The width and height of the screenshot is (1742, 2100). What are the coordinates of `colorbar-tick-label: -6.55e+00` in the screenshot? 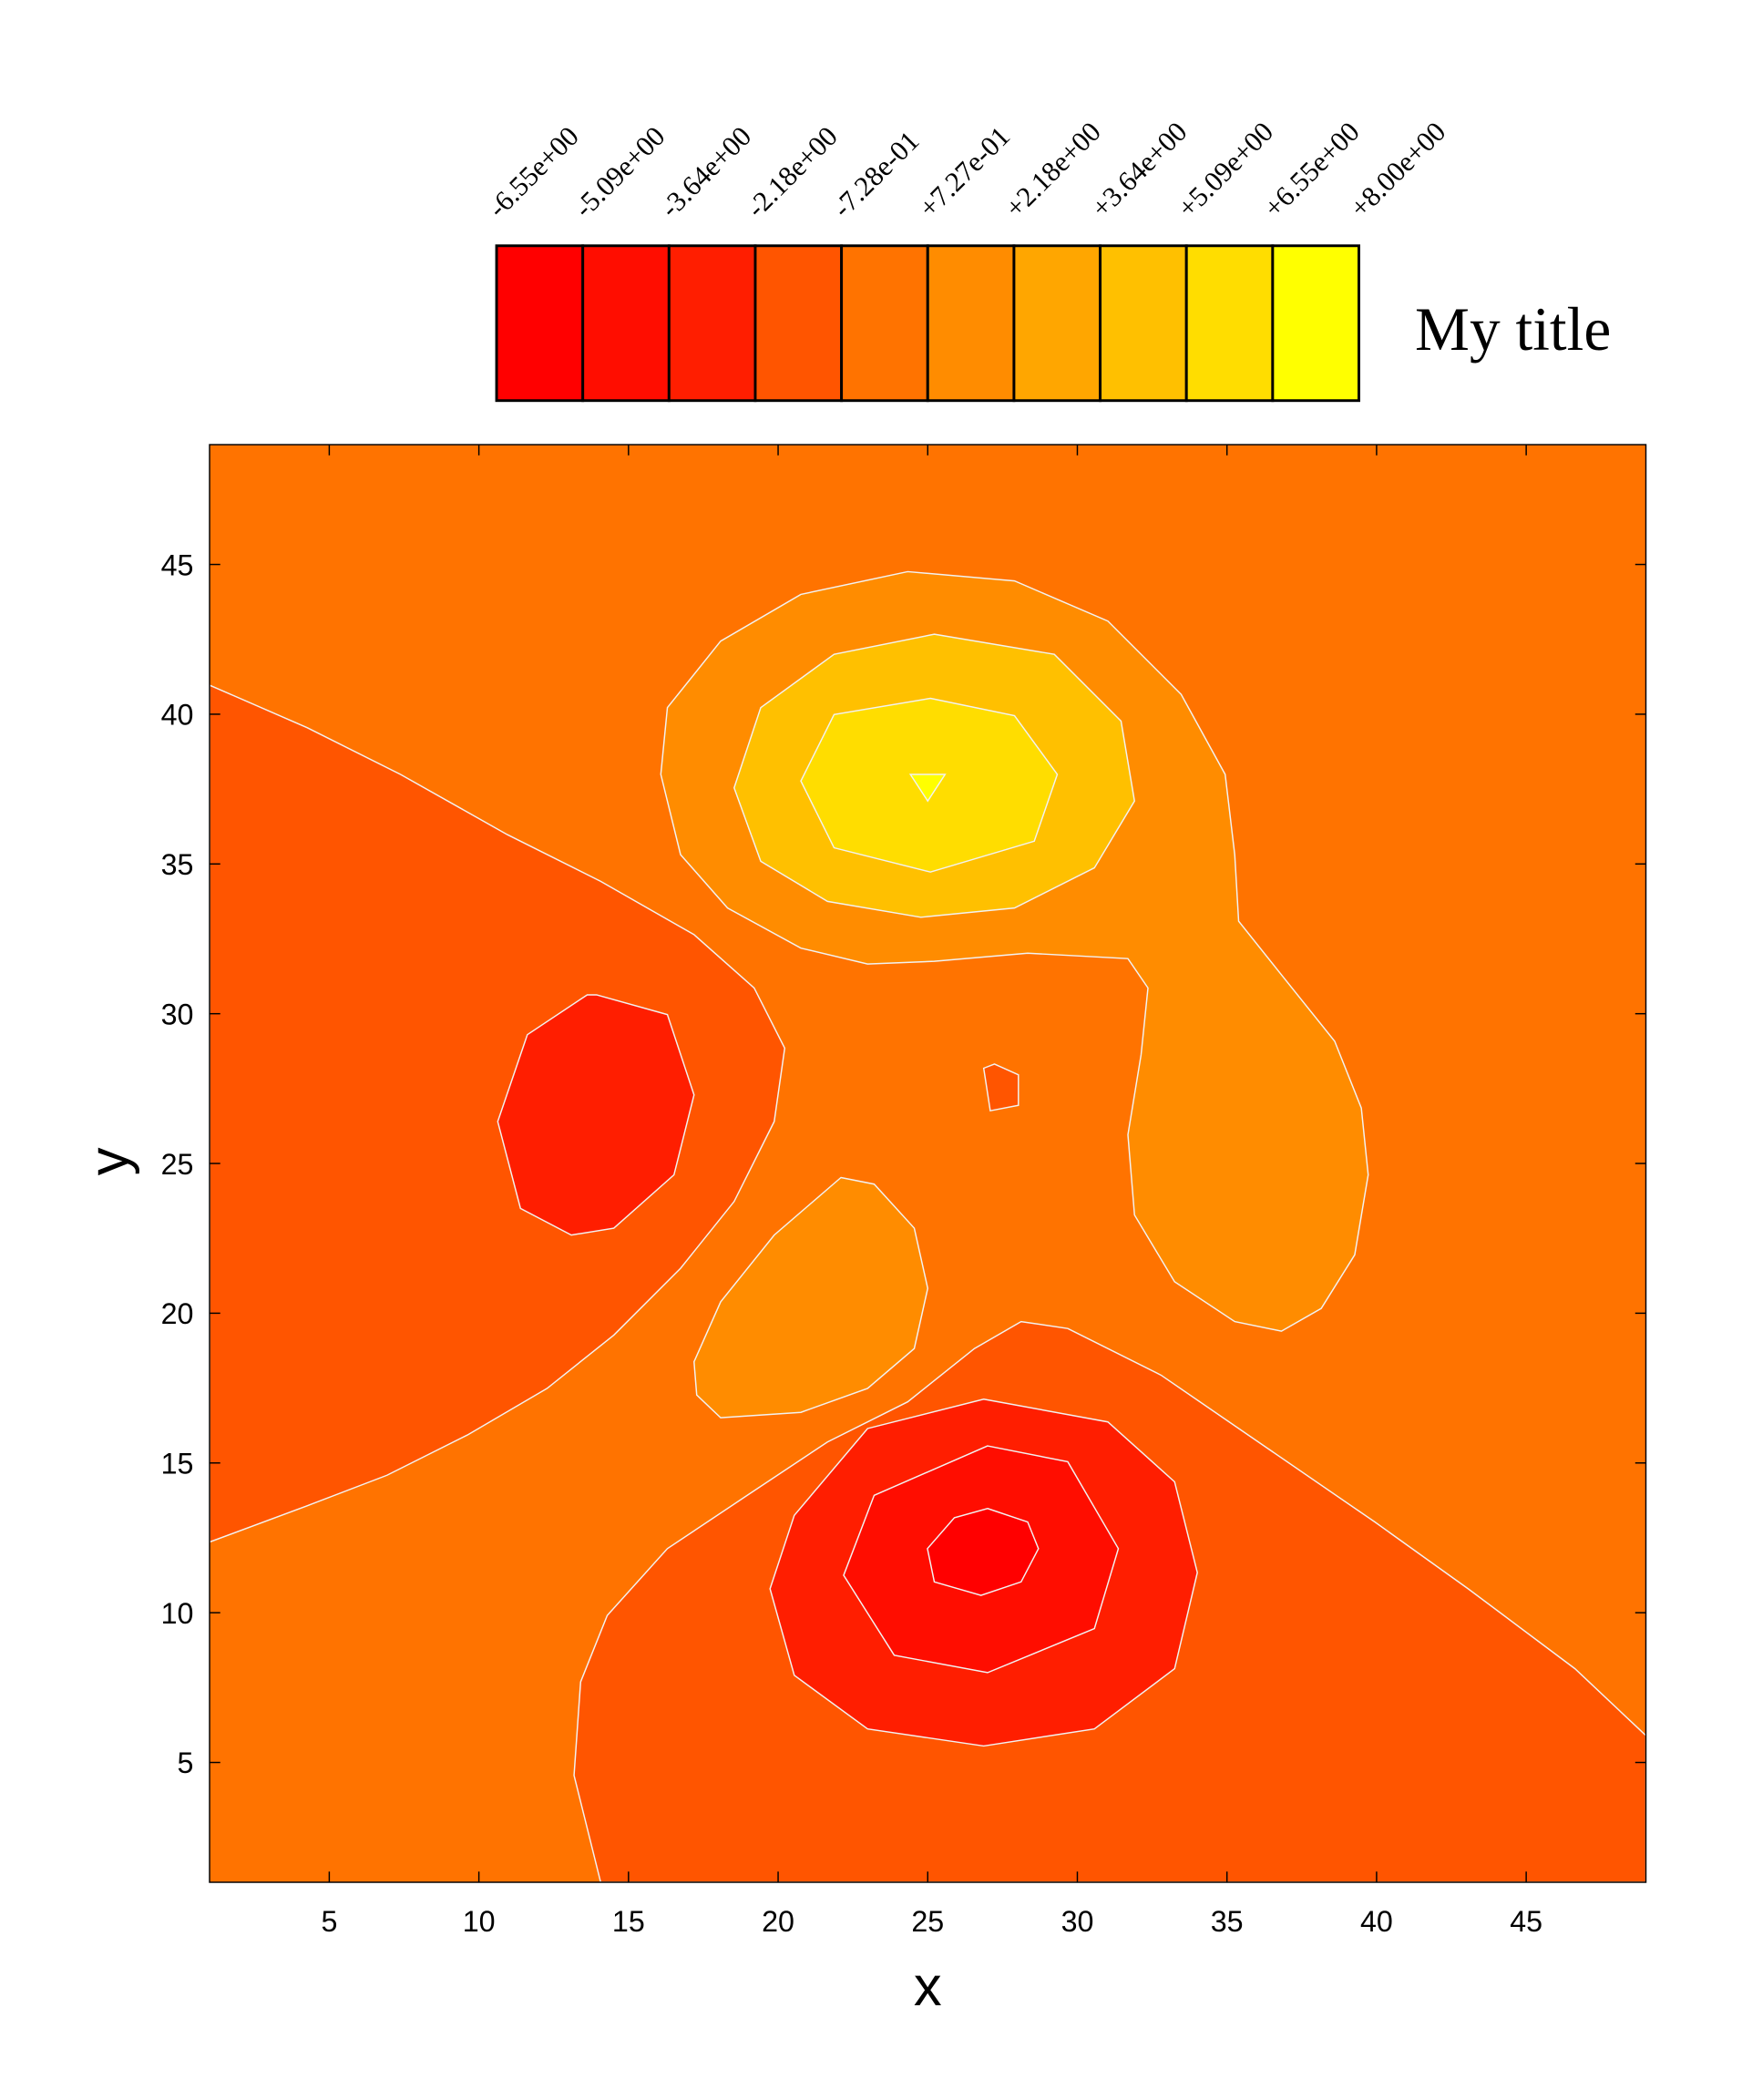 It's located at (533, 171).